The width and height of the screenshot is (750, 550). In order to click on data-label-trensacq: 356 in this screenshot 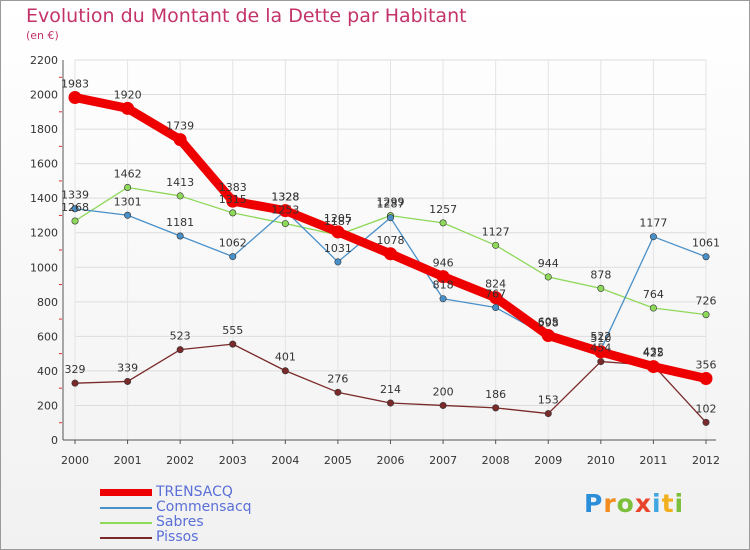, I will do `click(706, 365)`.